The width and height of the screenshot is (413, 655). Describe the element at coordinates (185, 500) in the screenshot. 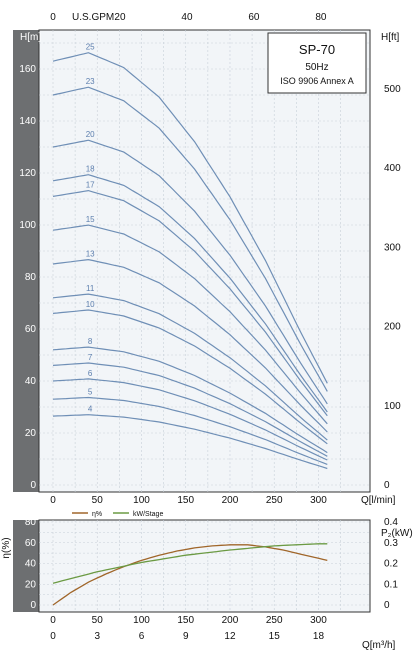

I see `top-bottom-tick-label: 150` at that location.